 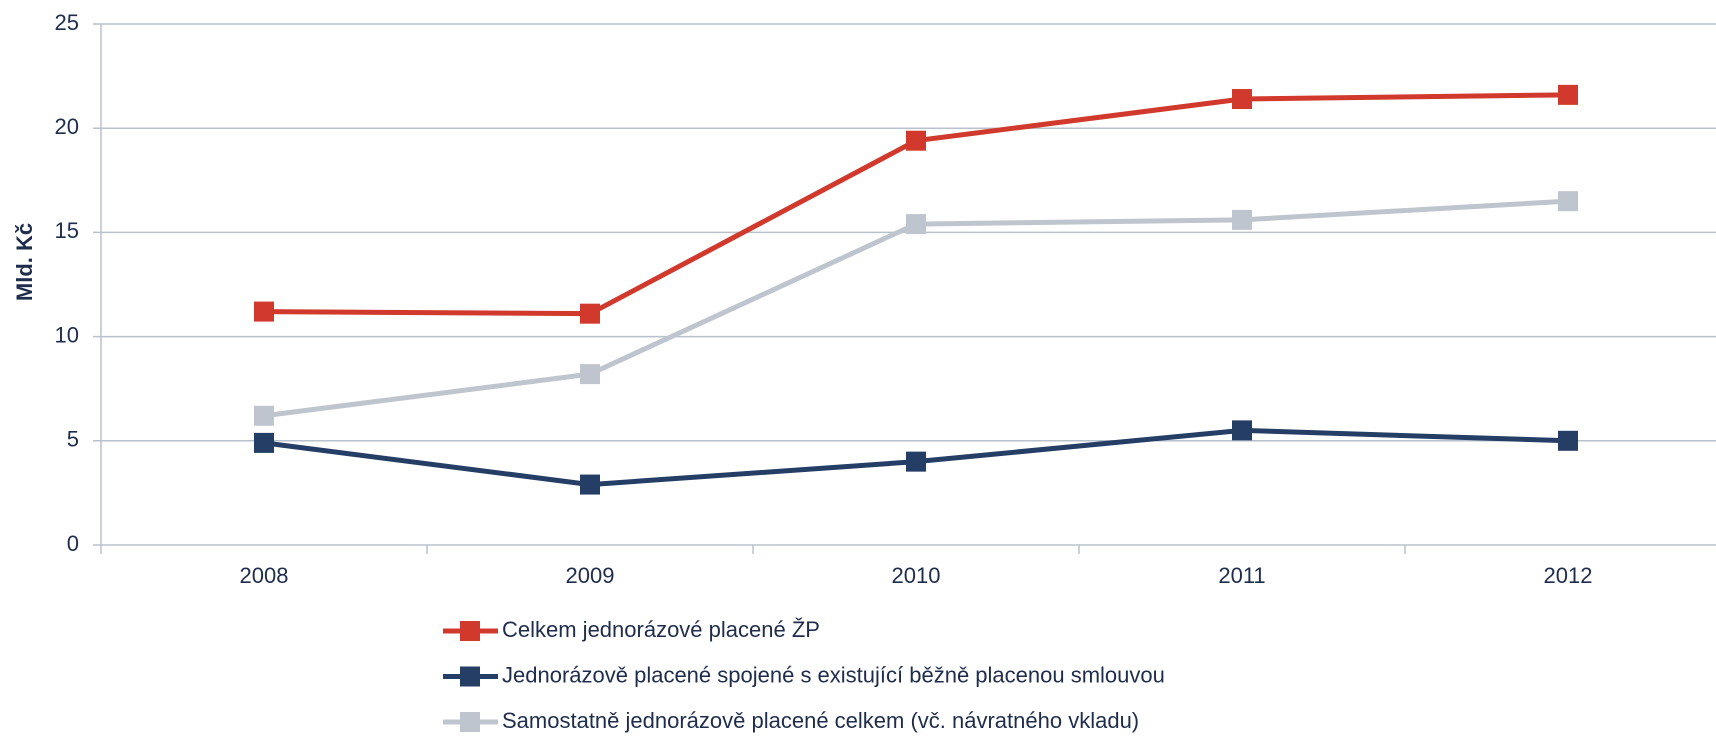 What do you see at coordinates (67, 334) in the screenshot?
I see `y-tick-label: 10` at bounding box center [67, 334].